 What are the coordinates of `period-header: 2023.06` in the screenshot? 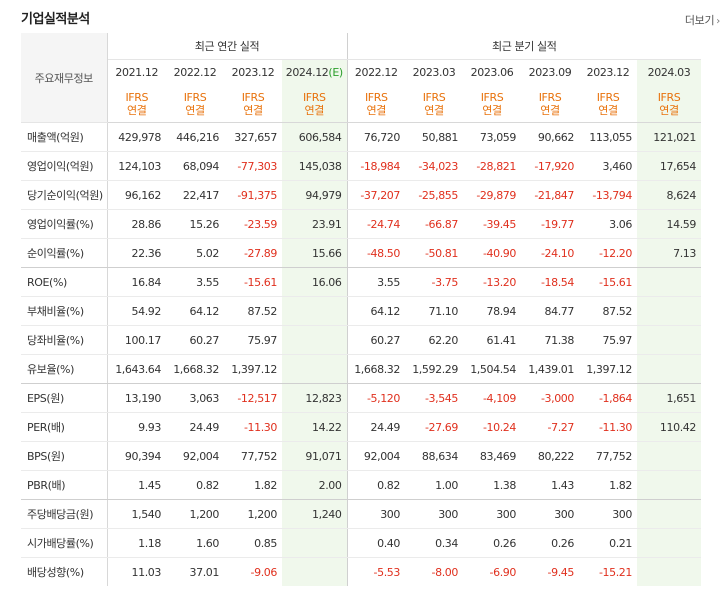 It's located at (492, 72).